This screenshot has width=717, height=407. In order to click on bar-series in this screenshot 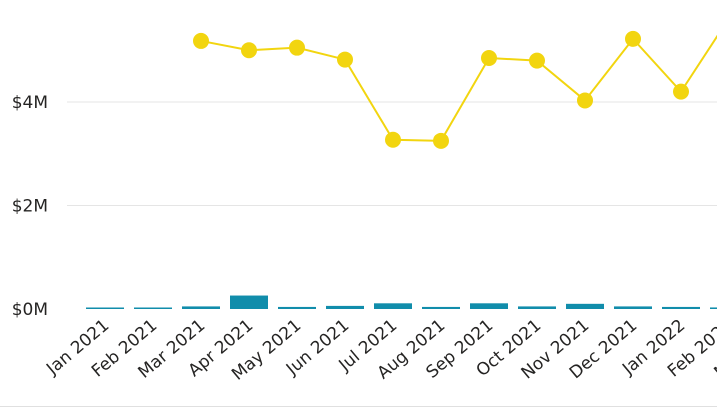, I will do `click(401, 302)`.